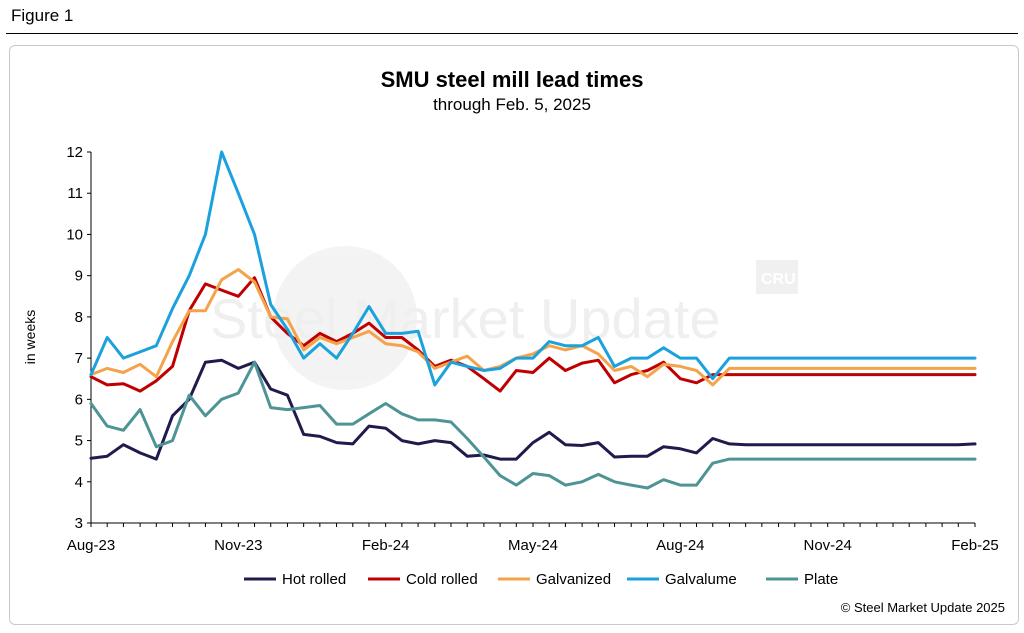 This screenshot has width=1024, height=633. Describe the element at coordinates (680, 545) in the screenshot. I see `x-tick-label: Aug-24` at that location.